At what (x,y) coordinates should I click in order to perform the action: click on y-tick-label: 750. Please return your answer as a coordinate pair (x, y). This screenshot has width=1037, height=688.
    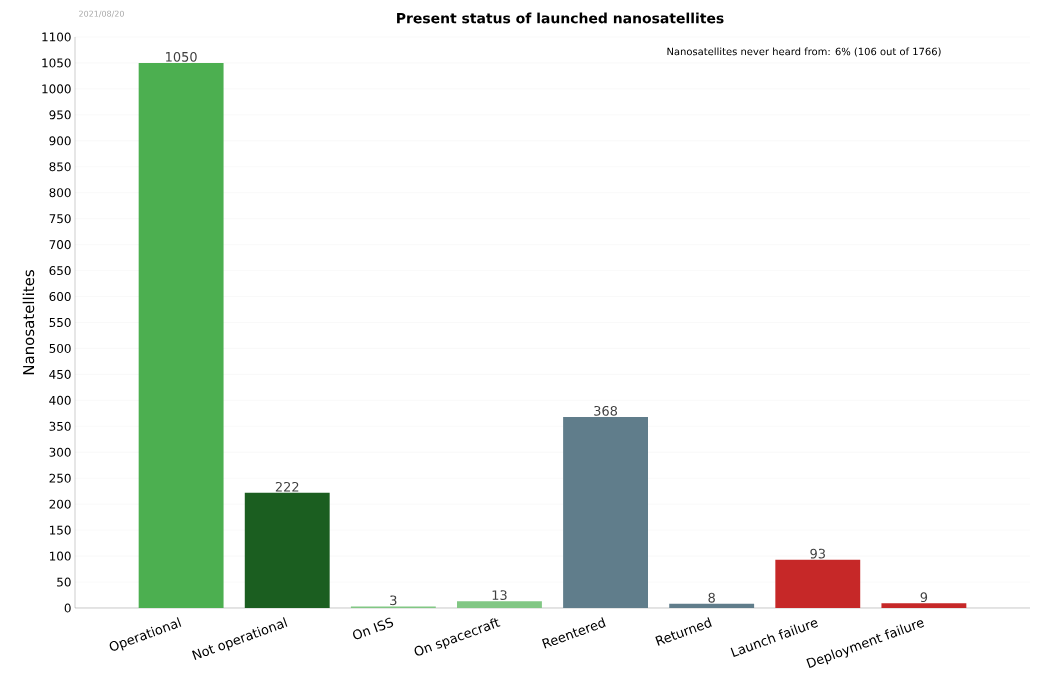
    Looking at the image, I should click on (60, 219).